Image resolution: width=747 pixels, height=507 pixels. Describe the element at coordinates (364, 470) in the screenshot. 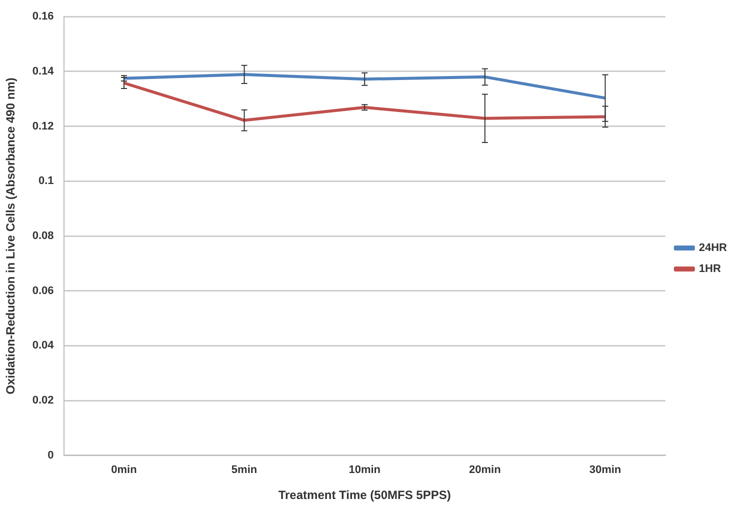

I see `x-tick-label: 10min` at that location.